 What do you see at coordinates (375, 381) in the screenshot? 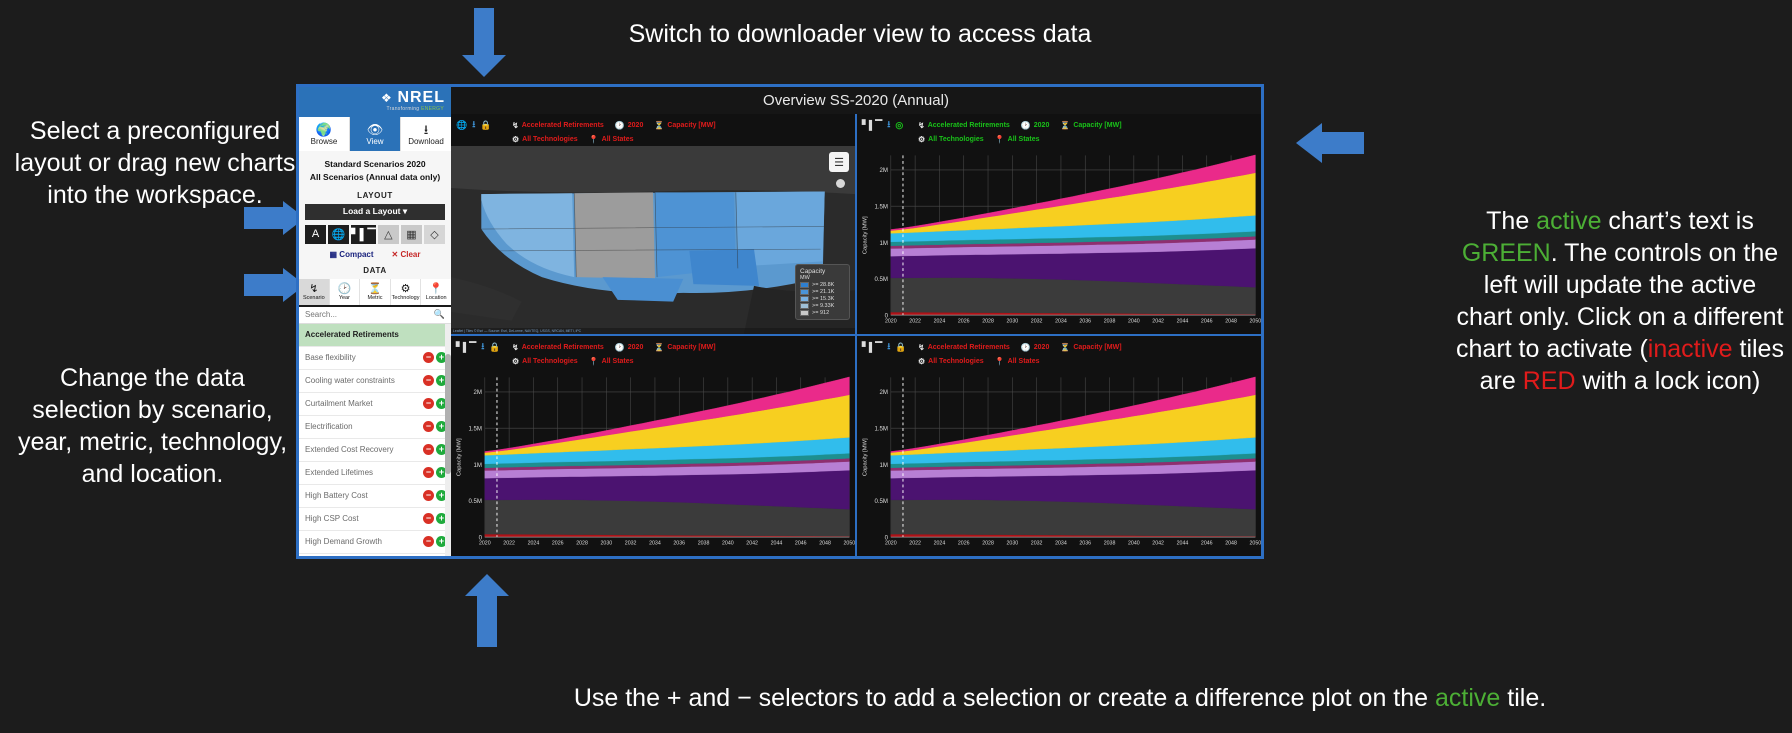
I see `scenario-row: Cooling water constraints − +` at bounding box center [375, 381].